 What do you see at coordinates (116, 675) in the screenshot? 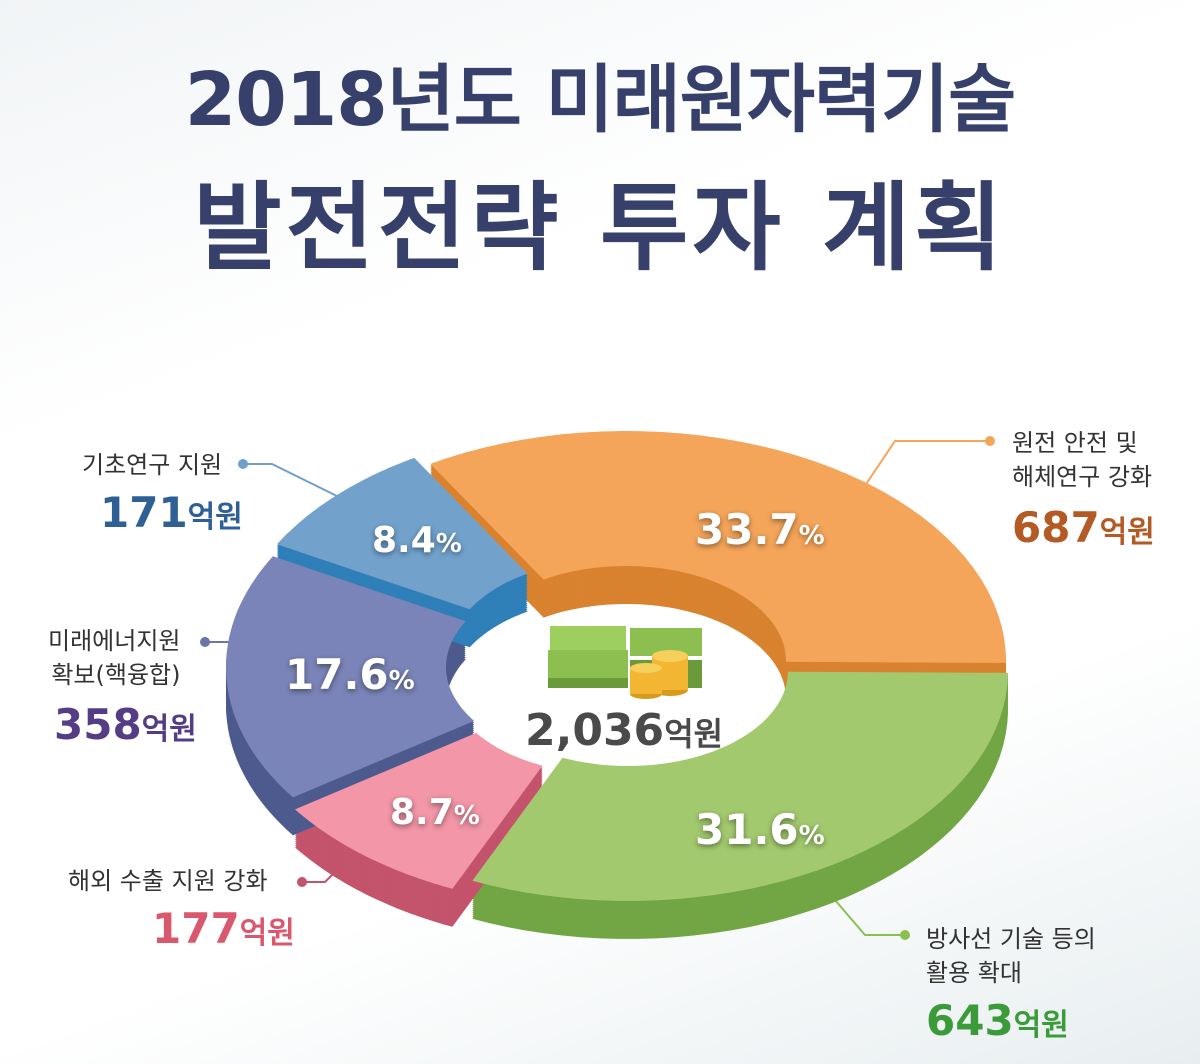
I see `label-line: 확보(핵융합)` at bounding box center [116, 675].